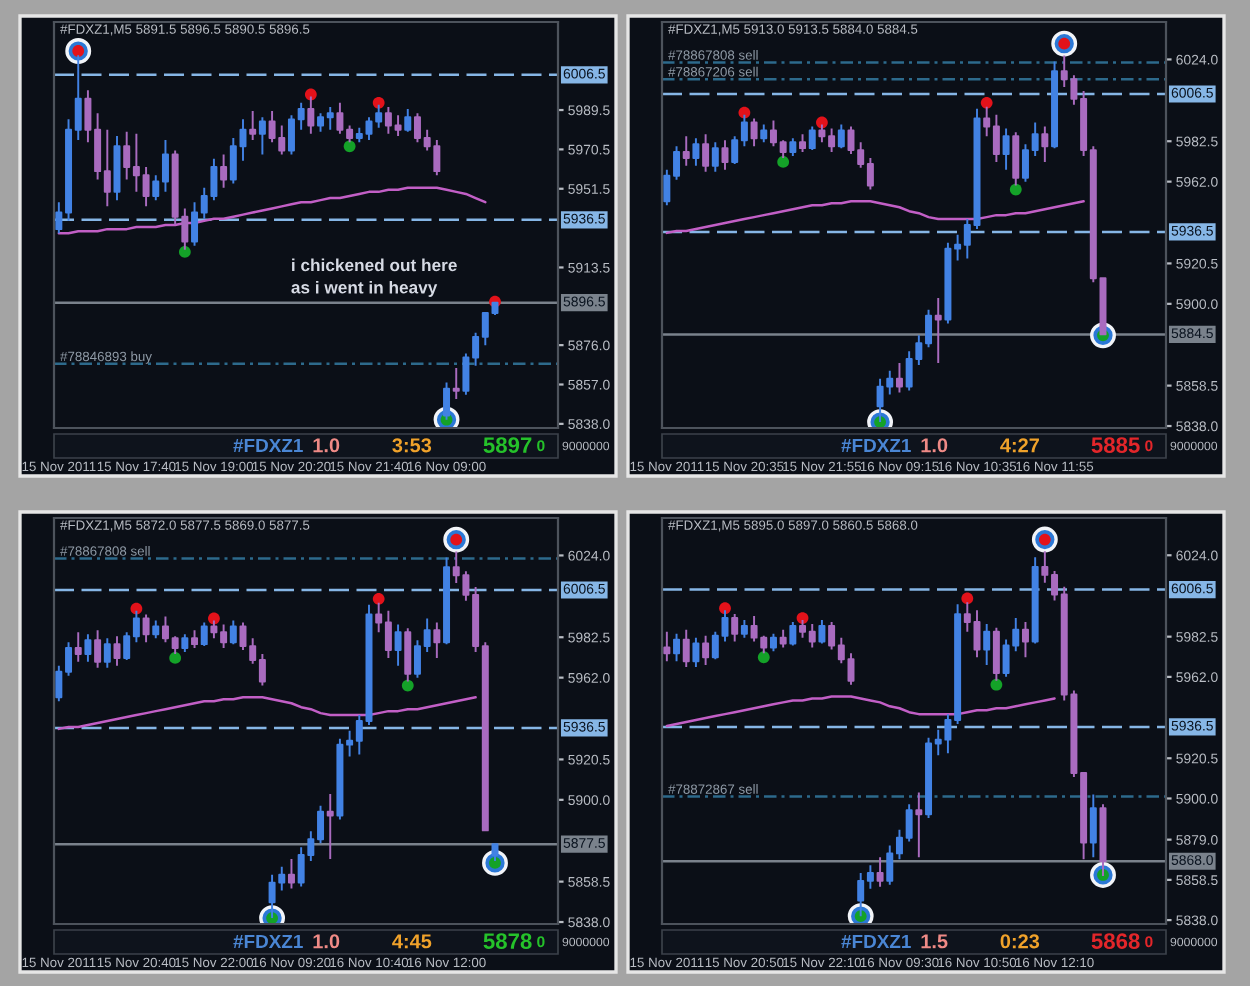 The height and width of the screenshot is (986, 1250). Describe the element at coordinates (1020, 941) in the screenshot. I see `text: 0:23` at that location.